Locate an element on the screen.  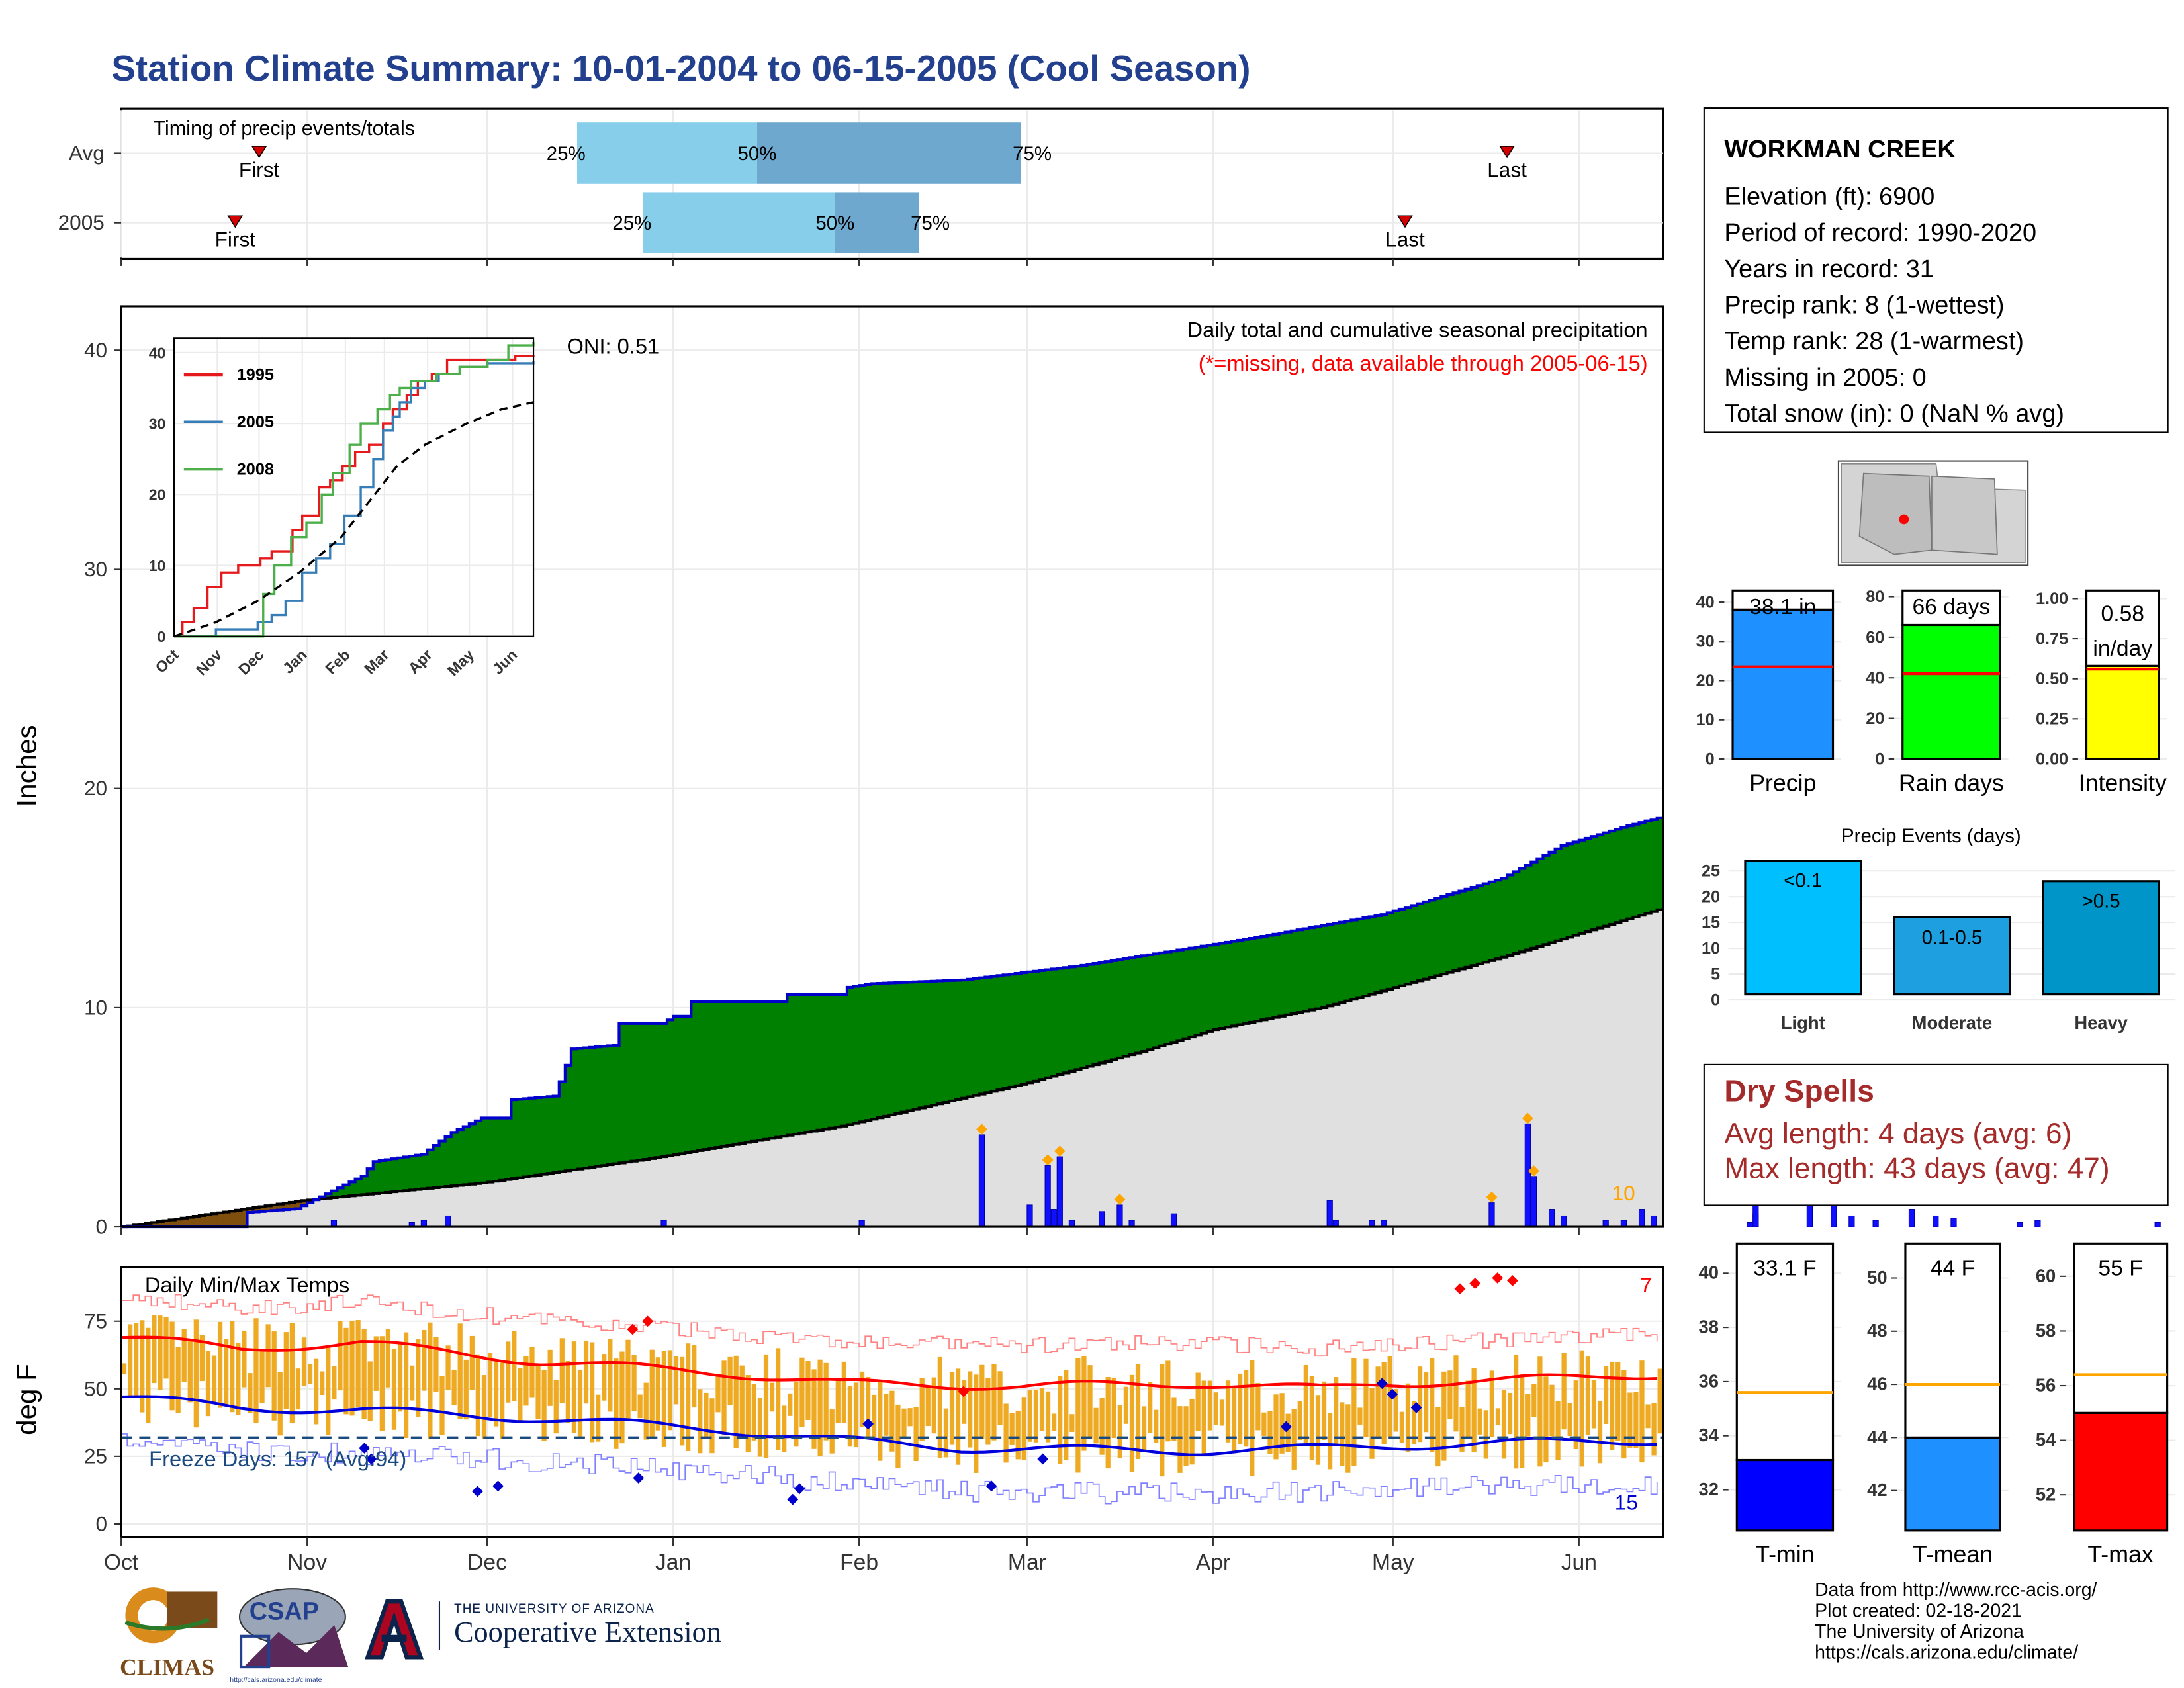
locator-map is located at coordinates (1933, 513).